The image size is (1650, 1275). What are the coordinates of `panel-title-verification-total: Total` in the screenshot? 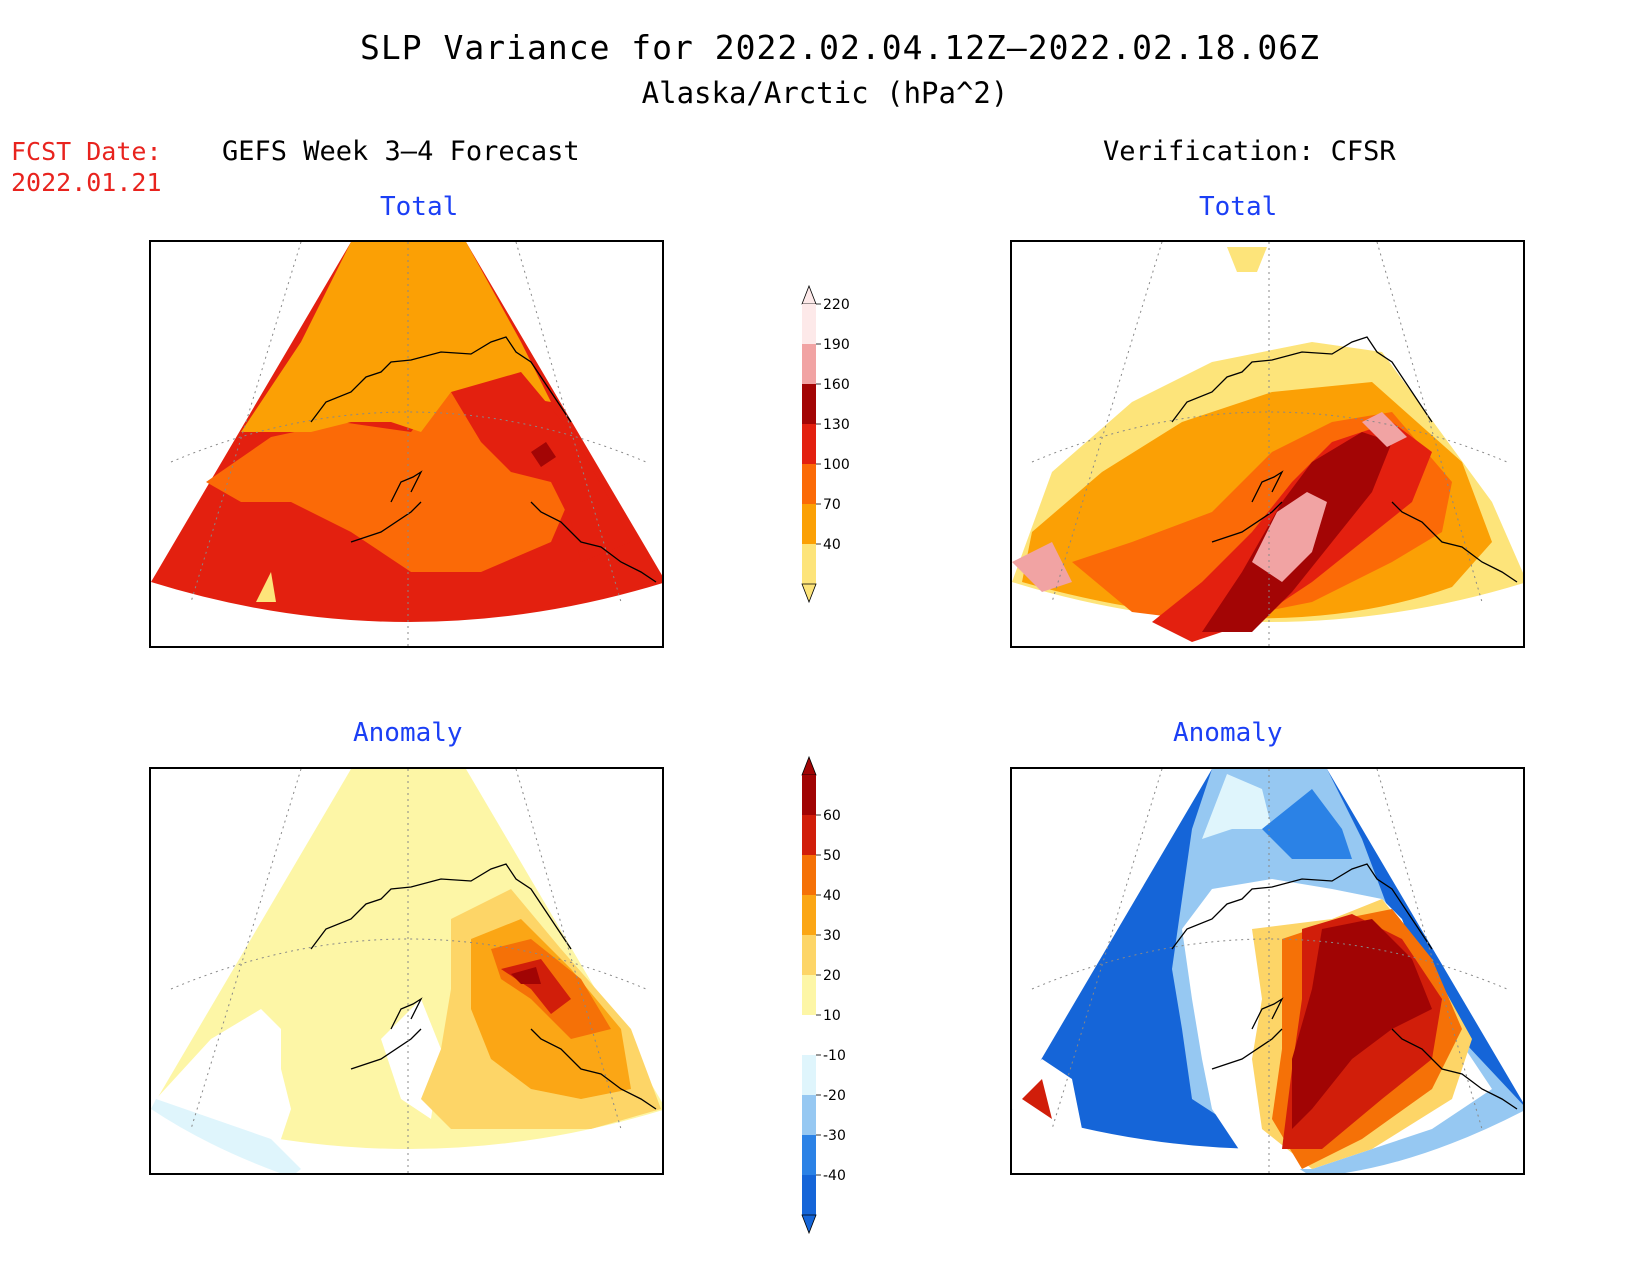 It's located at (1238, 207).